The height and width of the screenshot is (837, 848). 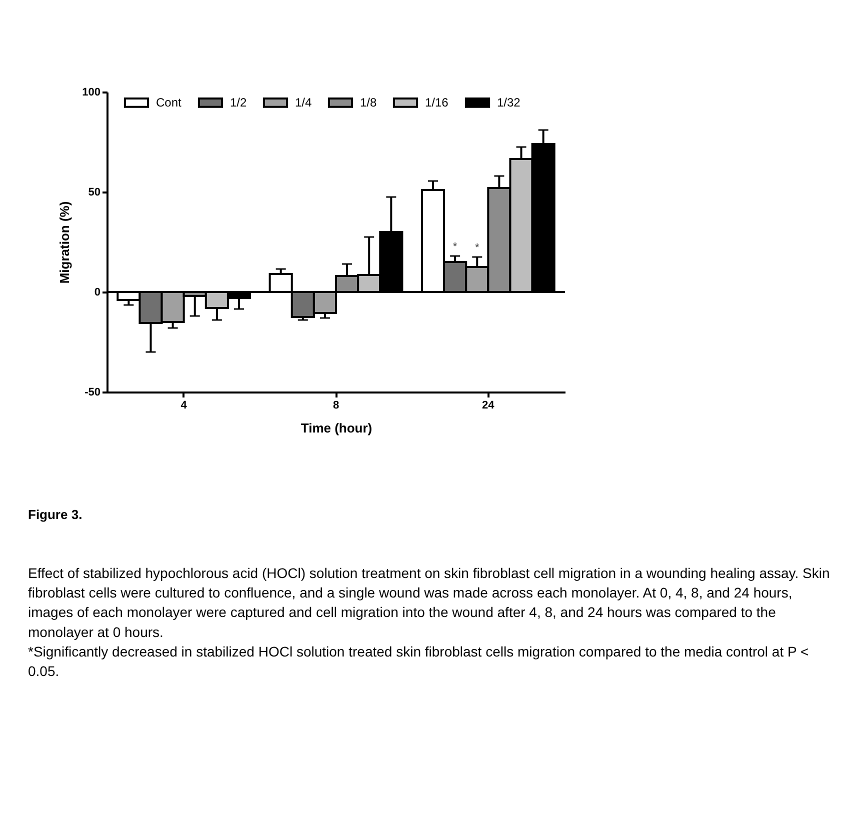 What do you see at coordinates (369, 103) in the screenshot?
I see `legend-label: 1/8` at bounding box center [369, 103].